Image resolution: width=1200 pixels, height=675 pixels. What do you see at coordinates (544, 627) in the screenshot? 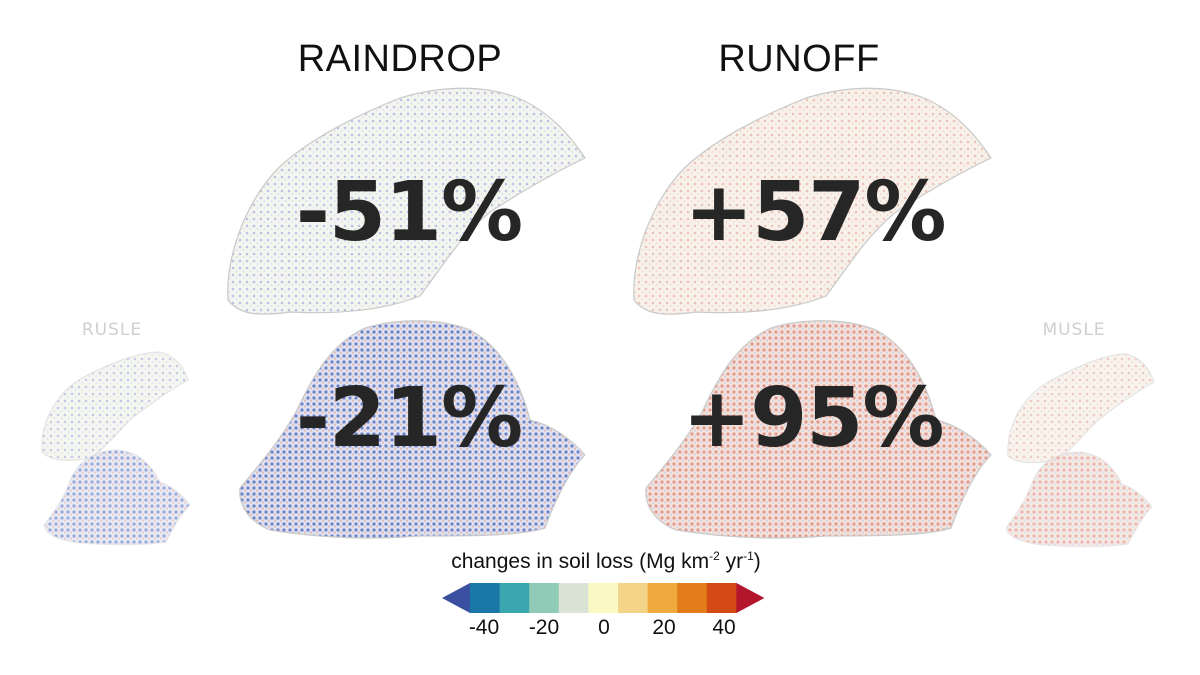
I see `legend-tick-2: -20` at bounding box center [544, 627].